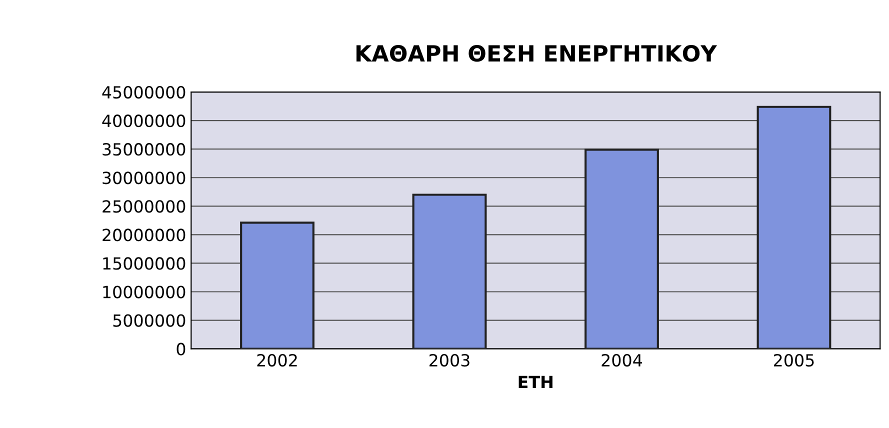 The width and height of the screenshot is (889, 428). I want to click on x-tick-label: 2002, so click(277, 360).